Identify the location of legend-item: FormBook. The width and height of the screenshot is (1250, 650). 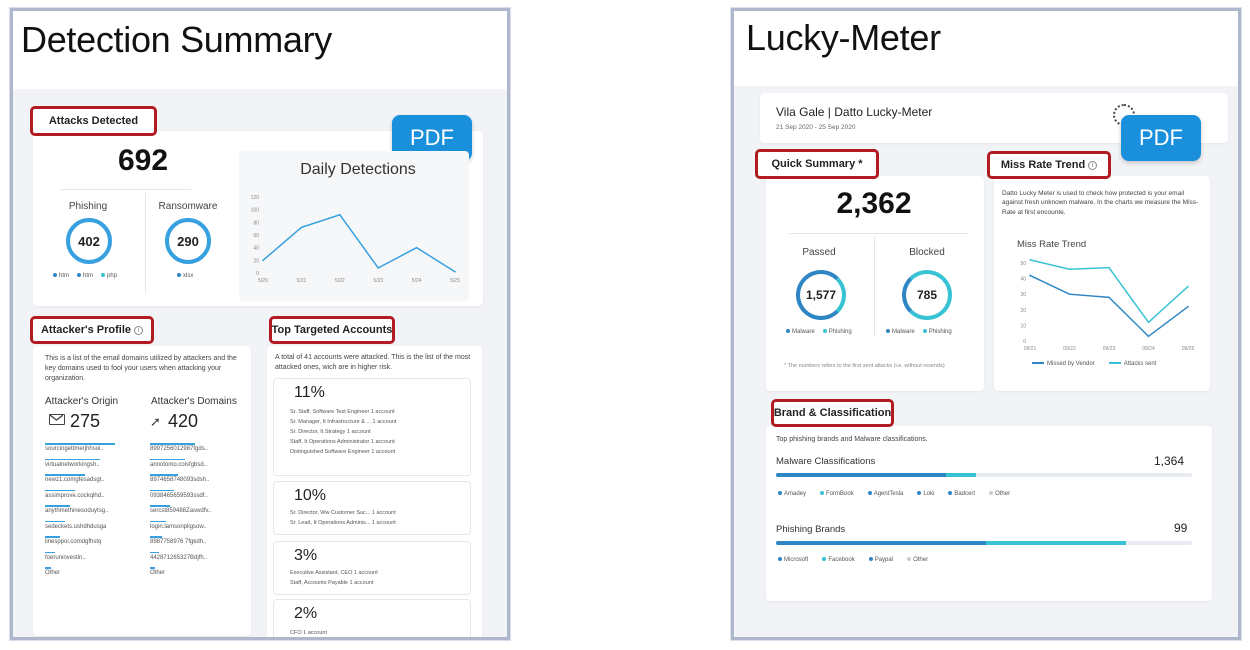
(837, 494).